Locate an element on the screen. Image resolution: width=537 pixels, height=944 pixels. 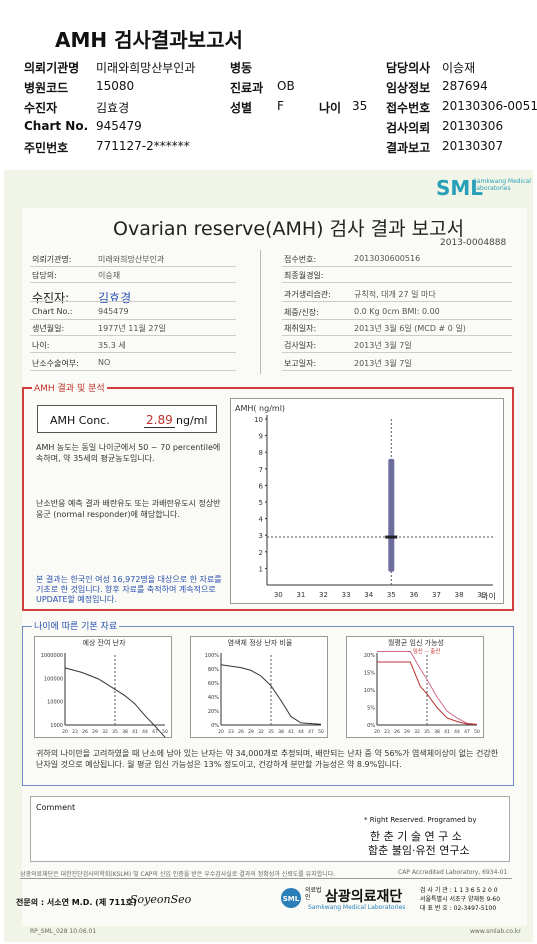
rights-text: * Right Reserved. Programed by is located at coordinates (420, 820).